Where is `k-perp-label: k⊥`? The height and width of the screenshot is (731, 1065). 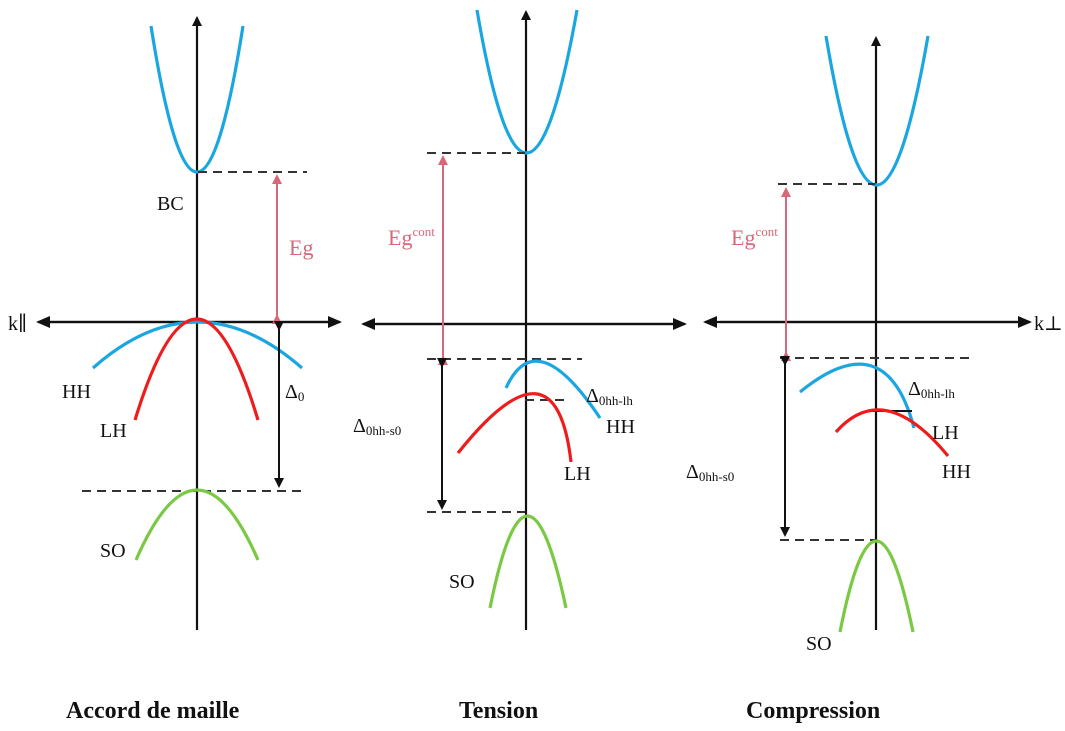
k-perp-label: k⊥ is located at coordinates (1048, 324).